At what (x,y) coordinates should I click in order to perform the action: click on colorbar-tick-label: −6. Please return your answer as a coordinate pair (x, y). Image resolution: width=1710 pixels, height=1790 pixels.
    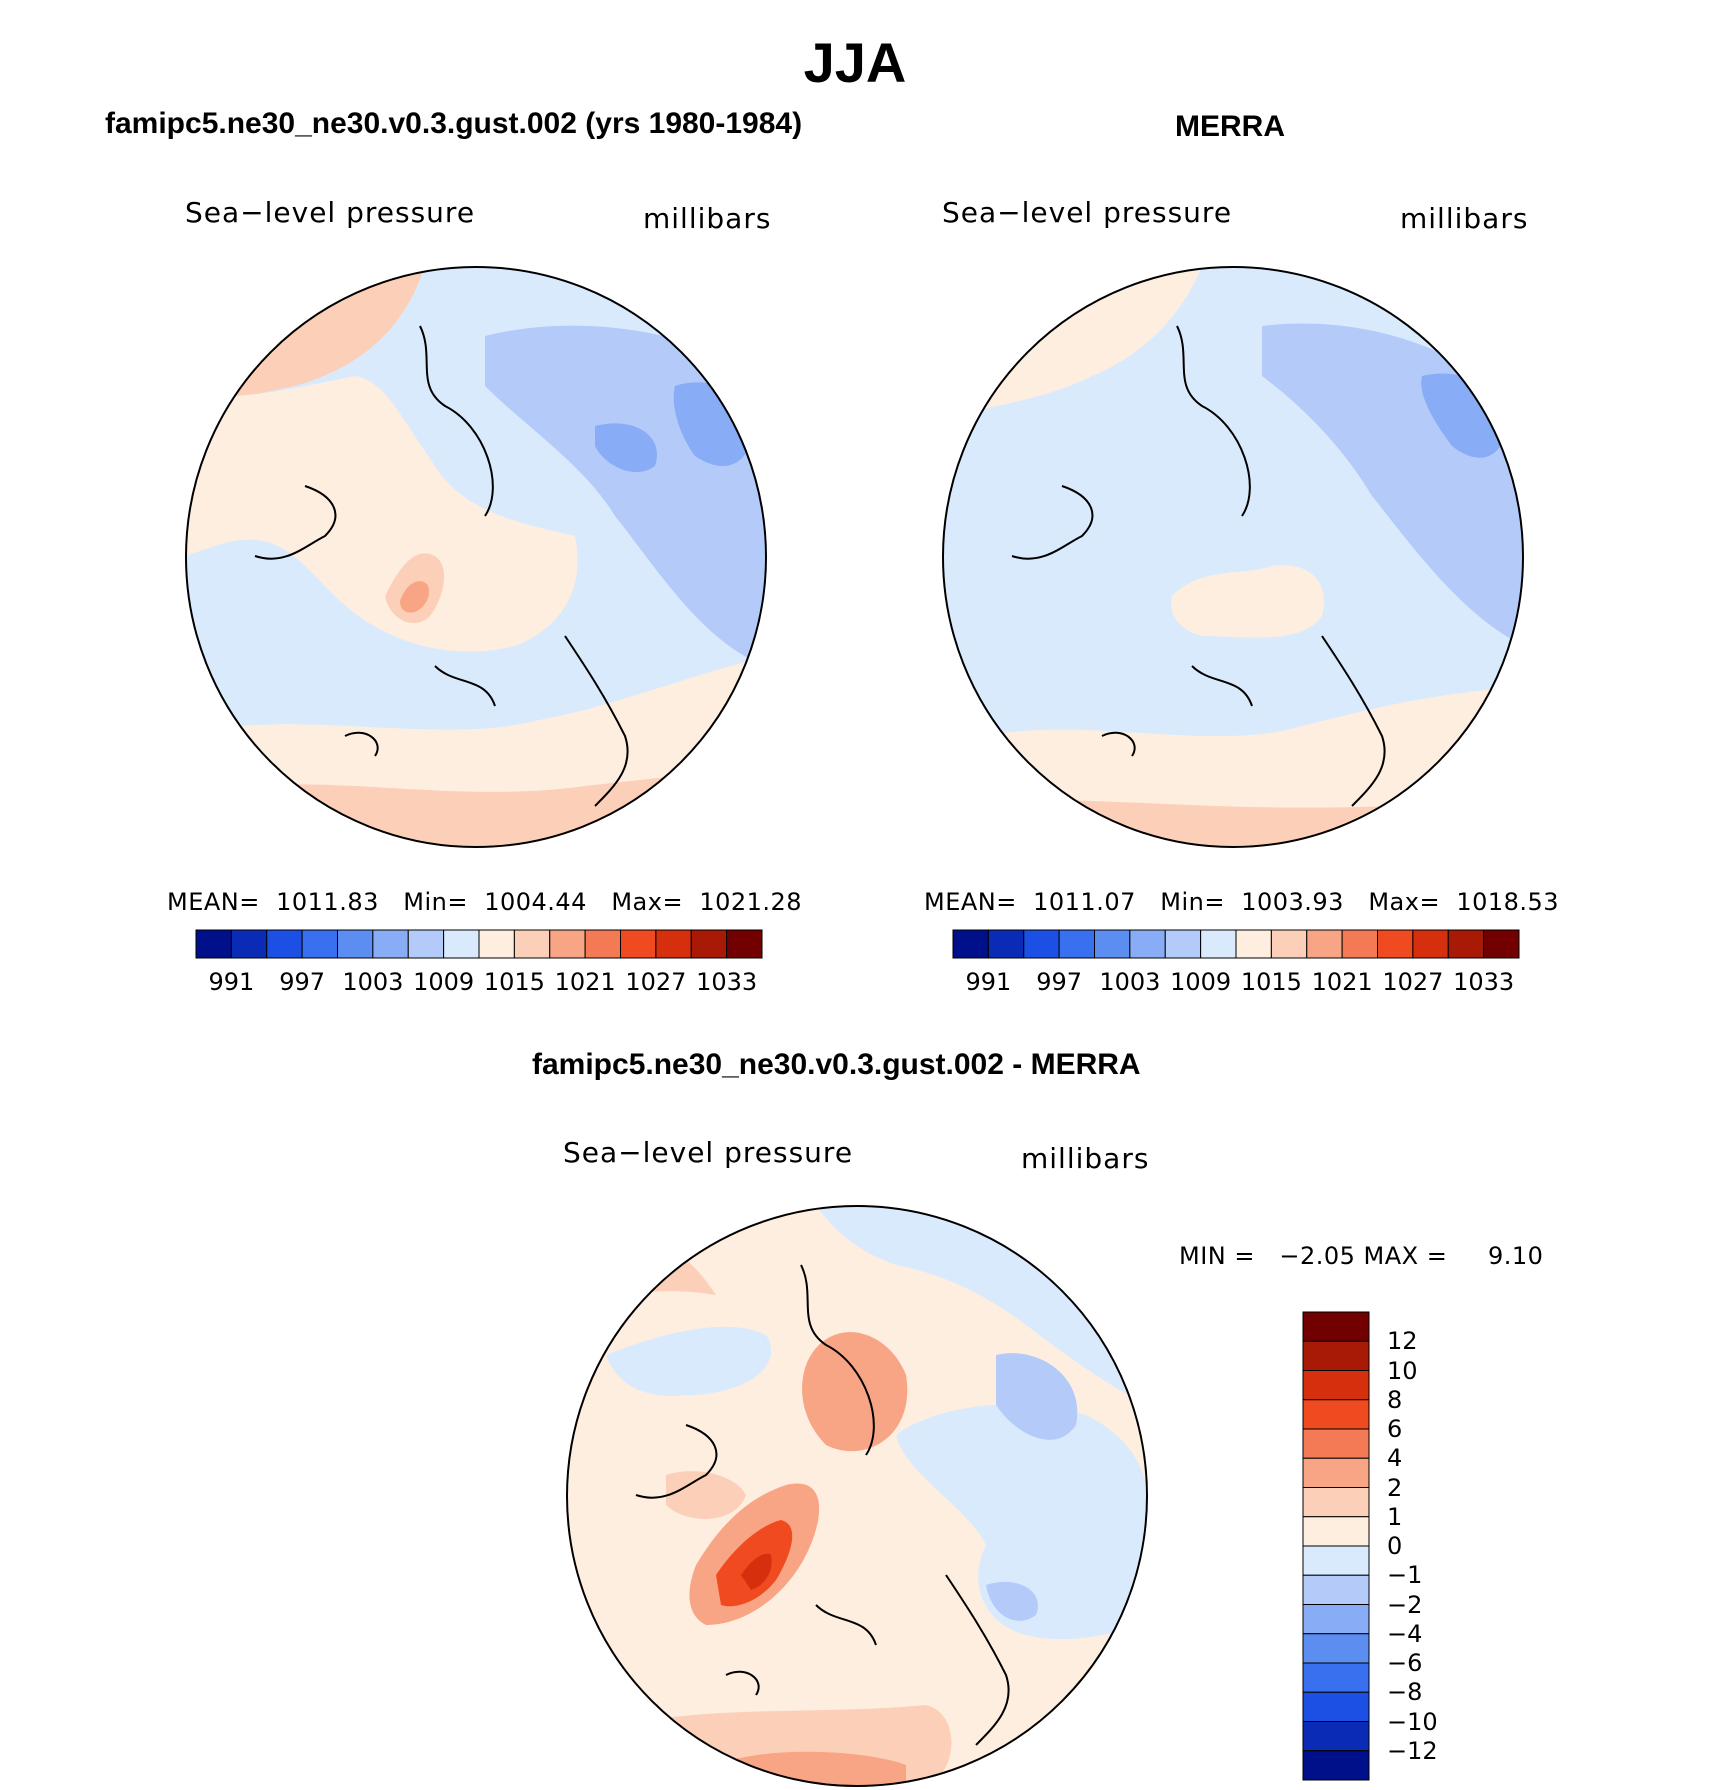
    Looking at the image, I should click on (1405, 1663).